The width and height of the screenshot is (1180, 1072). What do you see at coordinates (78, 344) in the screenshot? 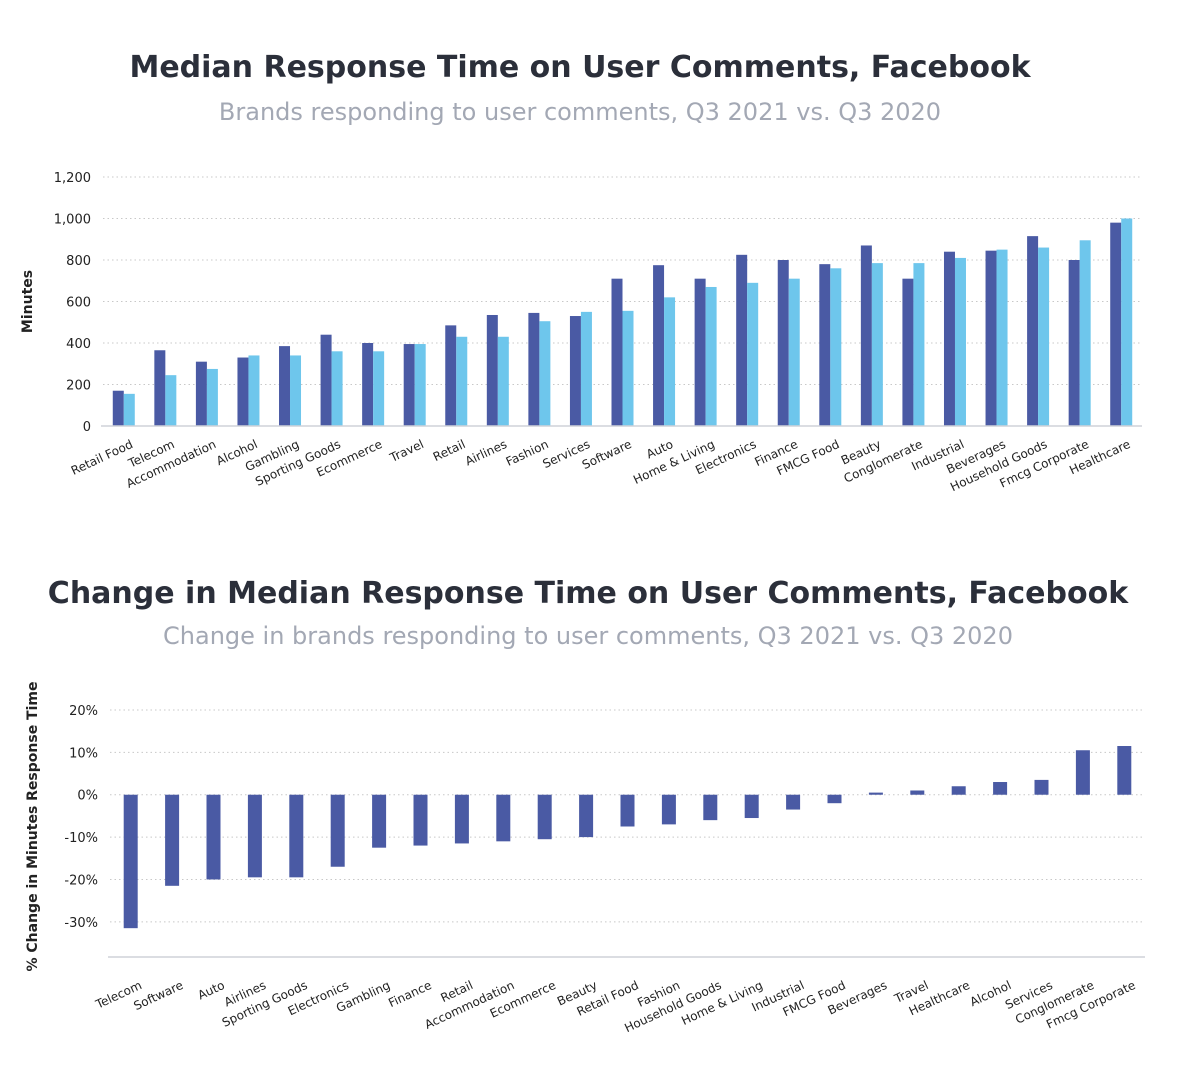
I see `y-tick-label: 400` at bounding box center [78, 344].